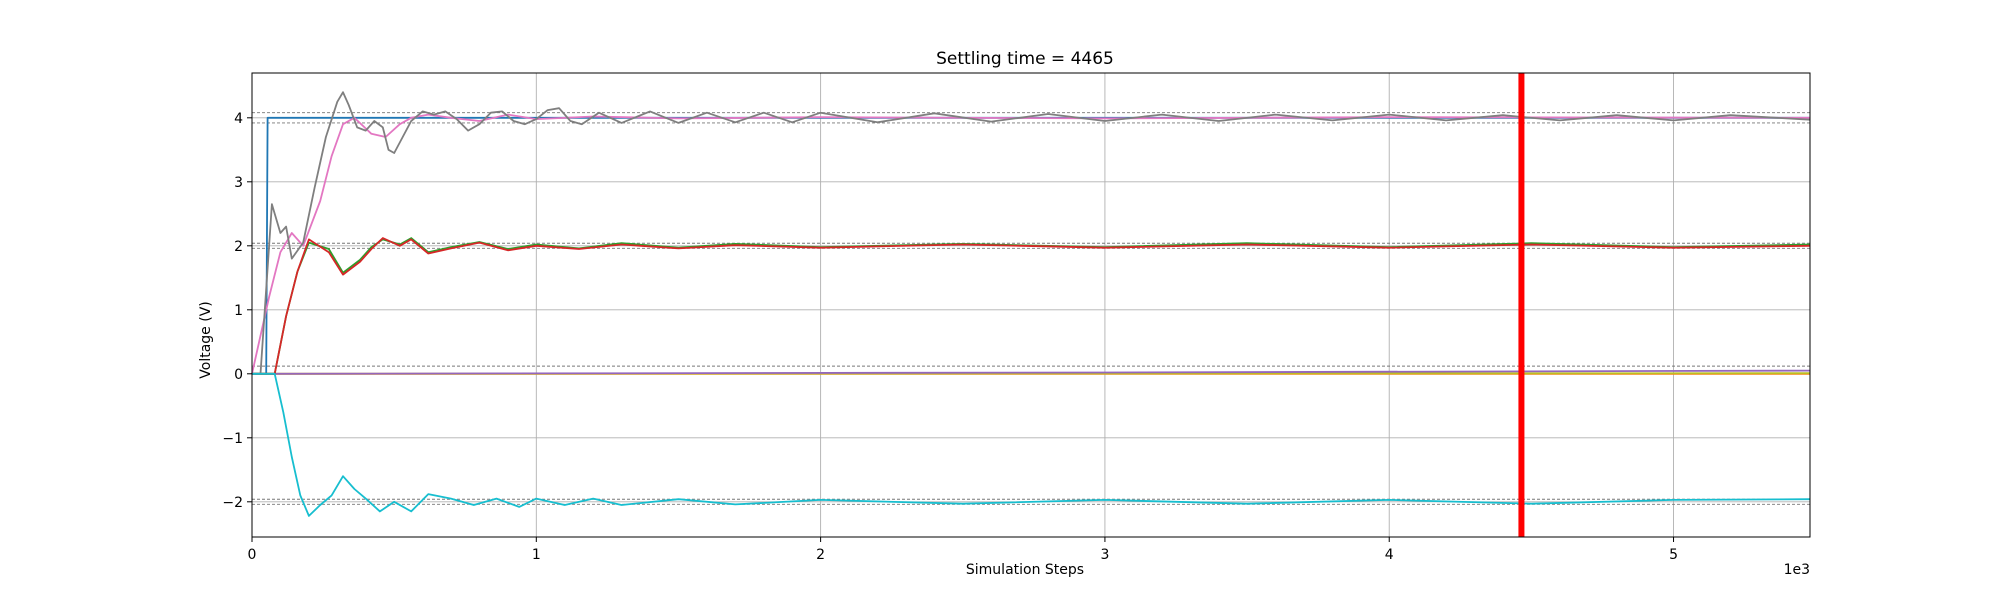  I want to click on y-axis-label: Voltage (V), so click(206, 339).